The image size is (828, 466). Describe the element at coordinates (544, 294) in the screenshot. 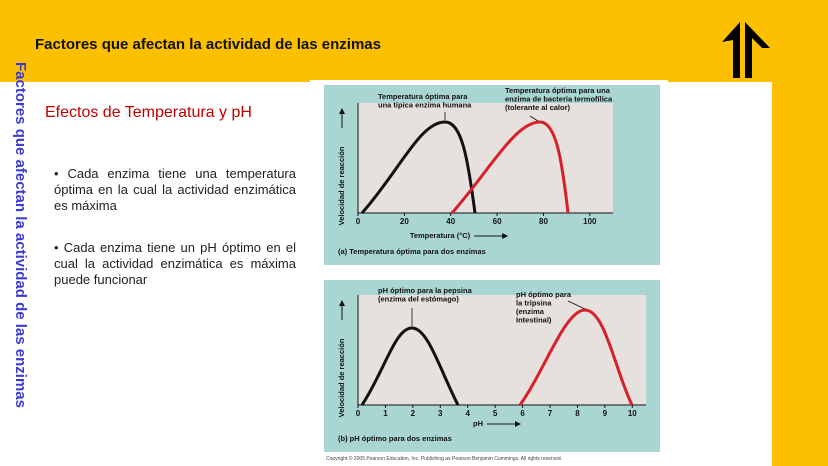

I see `annotation: pH óptimo para` at that location.